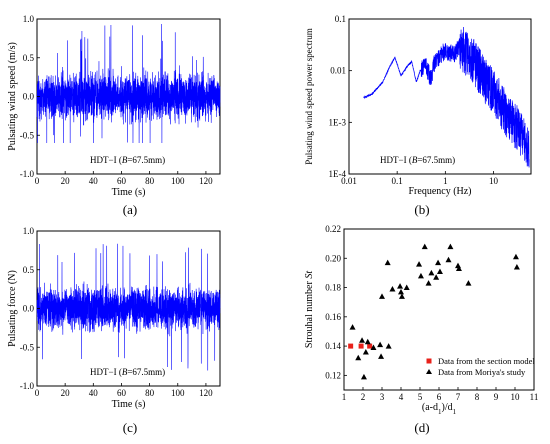 Image resolution: width=550 pixels, height=444 pixels. Describe the element at coordinates (421, 427) in the screenshot. I see `panel-label-d: (d)` at that location.